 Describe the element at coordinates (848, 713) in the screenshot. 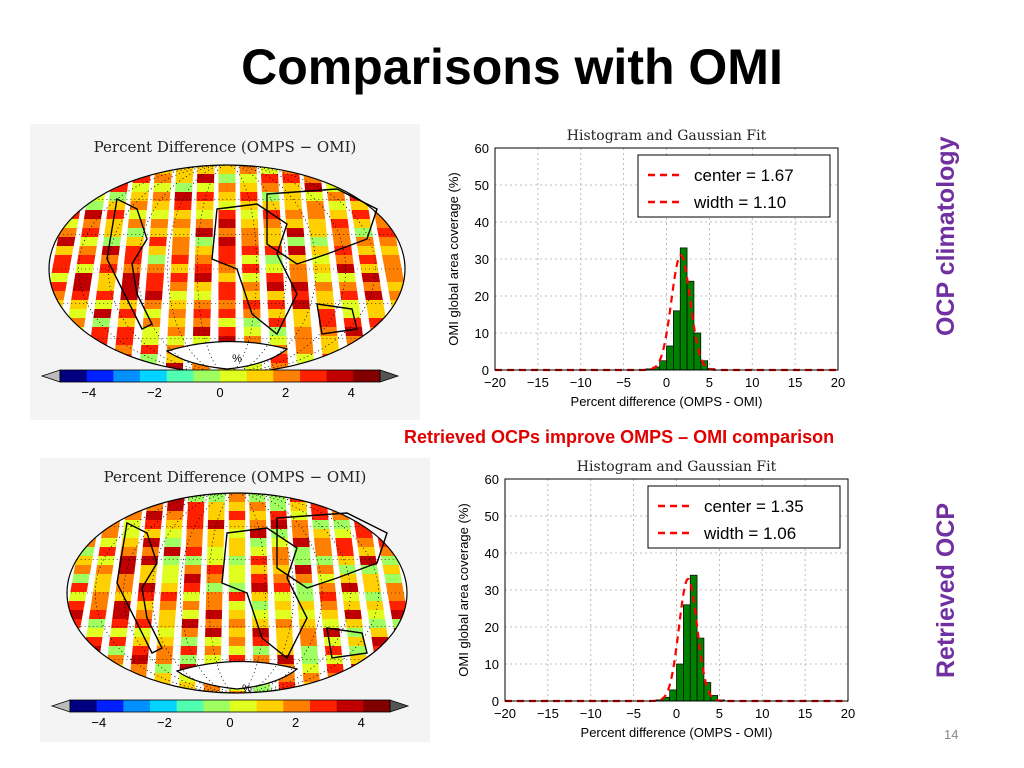

I see `x-tick-label: 20` at that location.